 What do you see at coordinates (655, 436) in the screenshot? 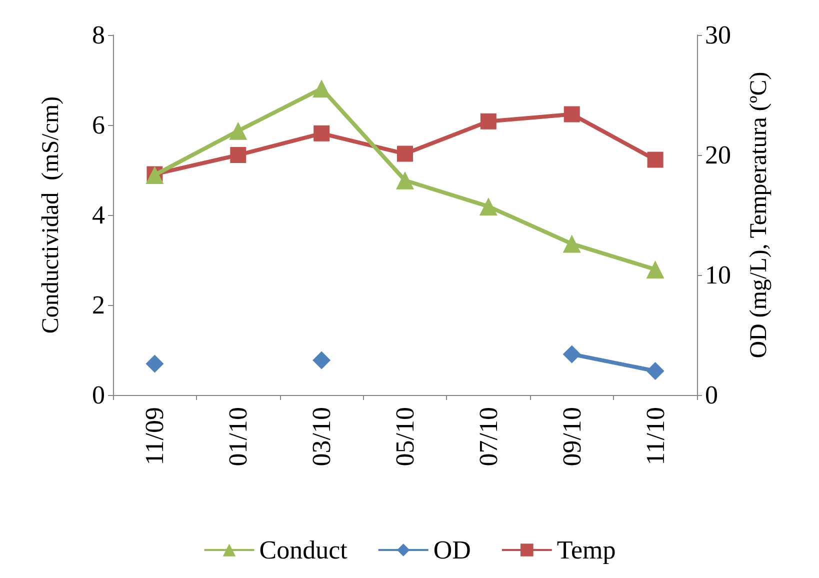
I see `x-tick-label: 11/10` at bounding box center [655, 436].